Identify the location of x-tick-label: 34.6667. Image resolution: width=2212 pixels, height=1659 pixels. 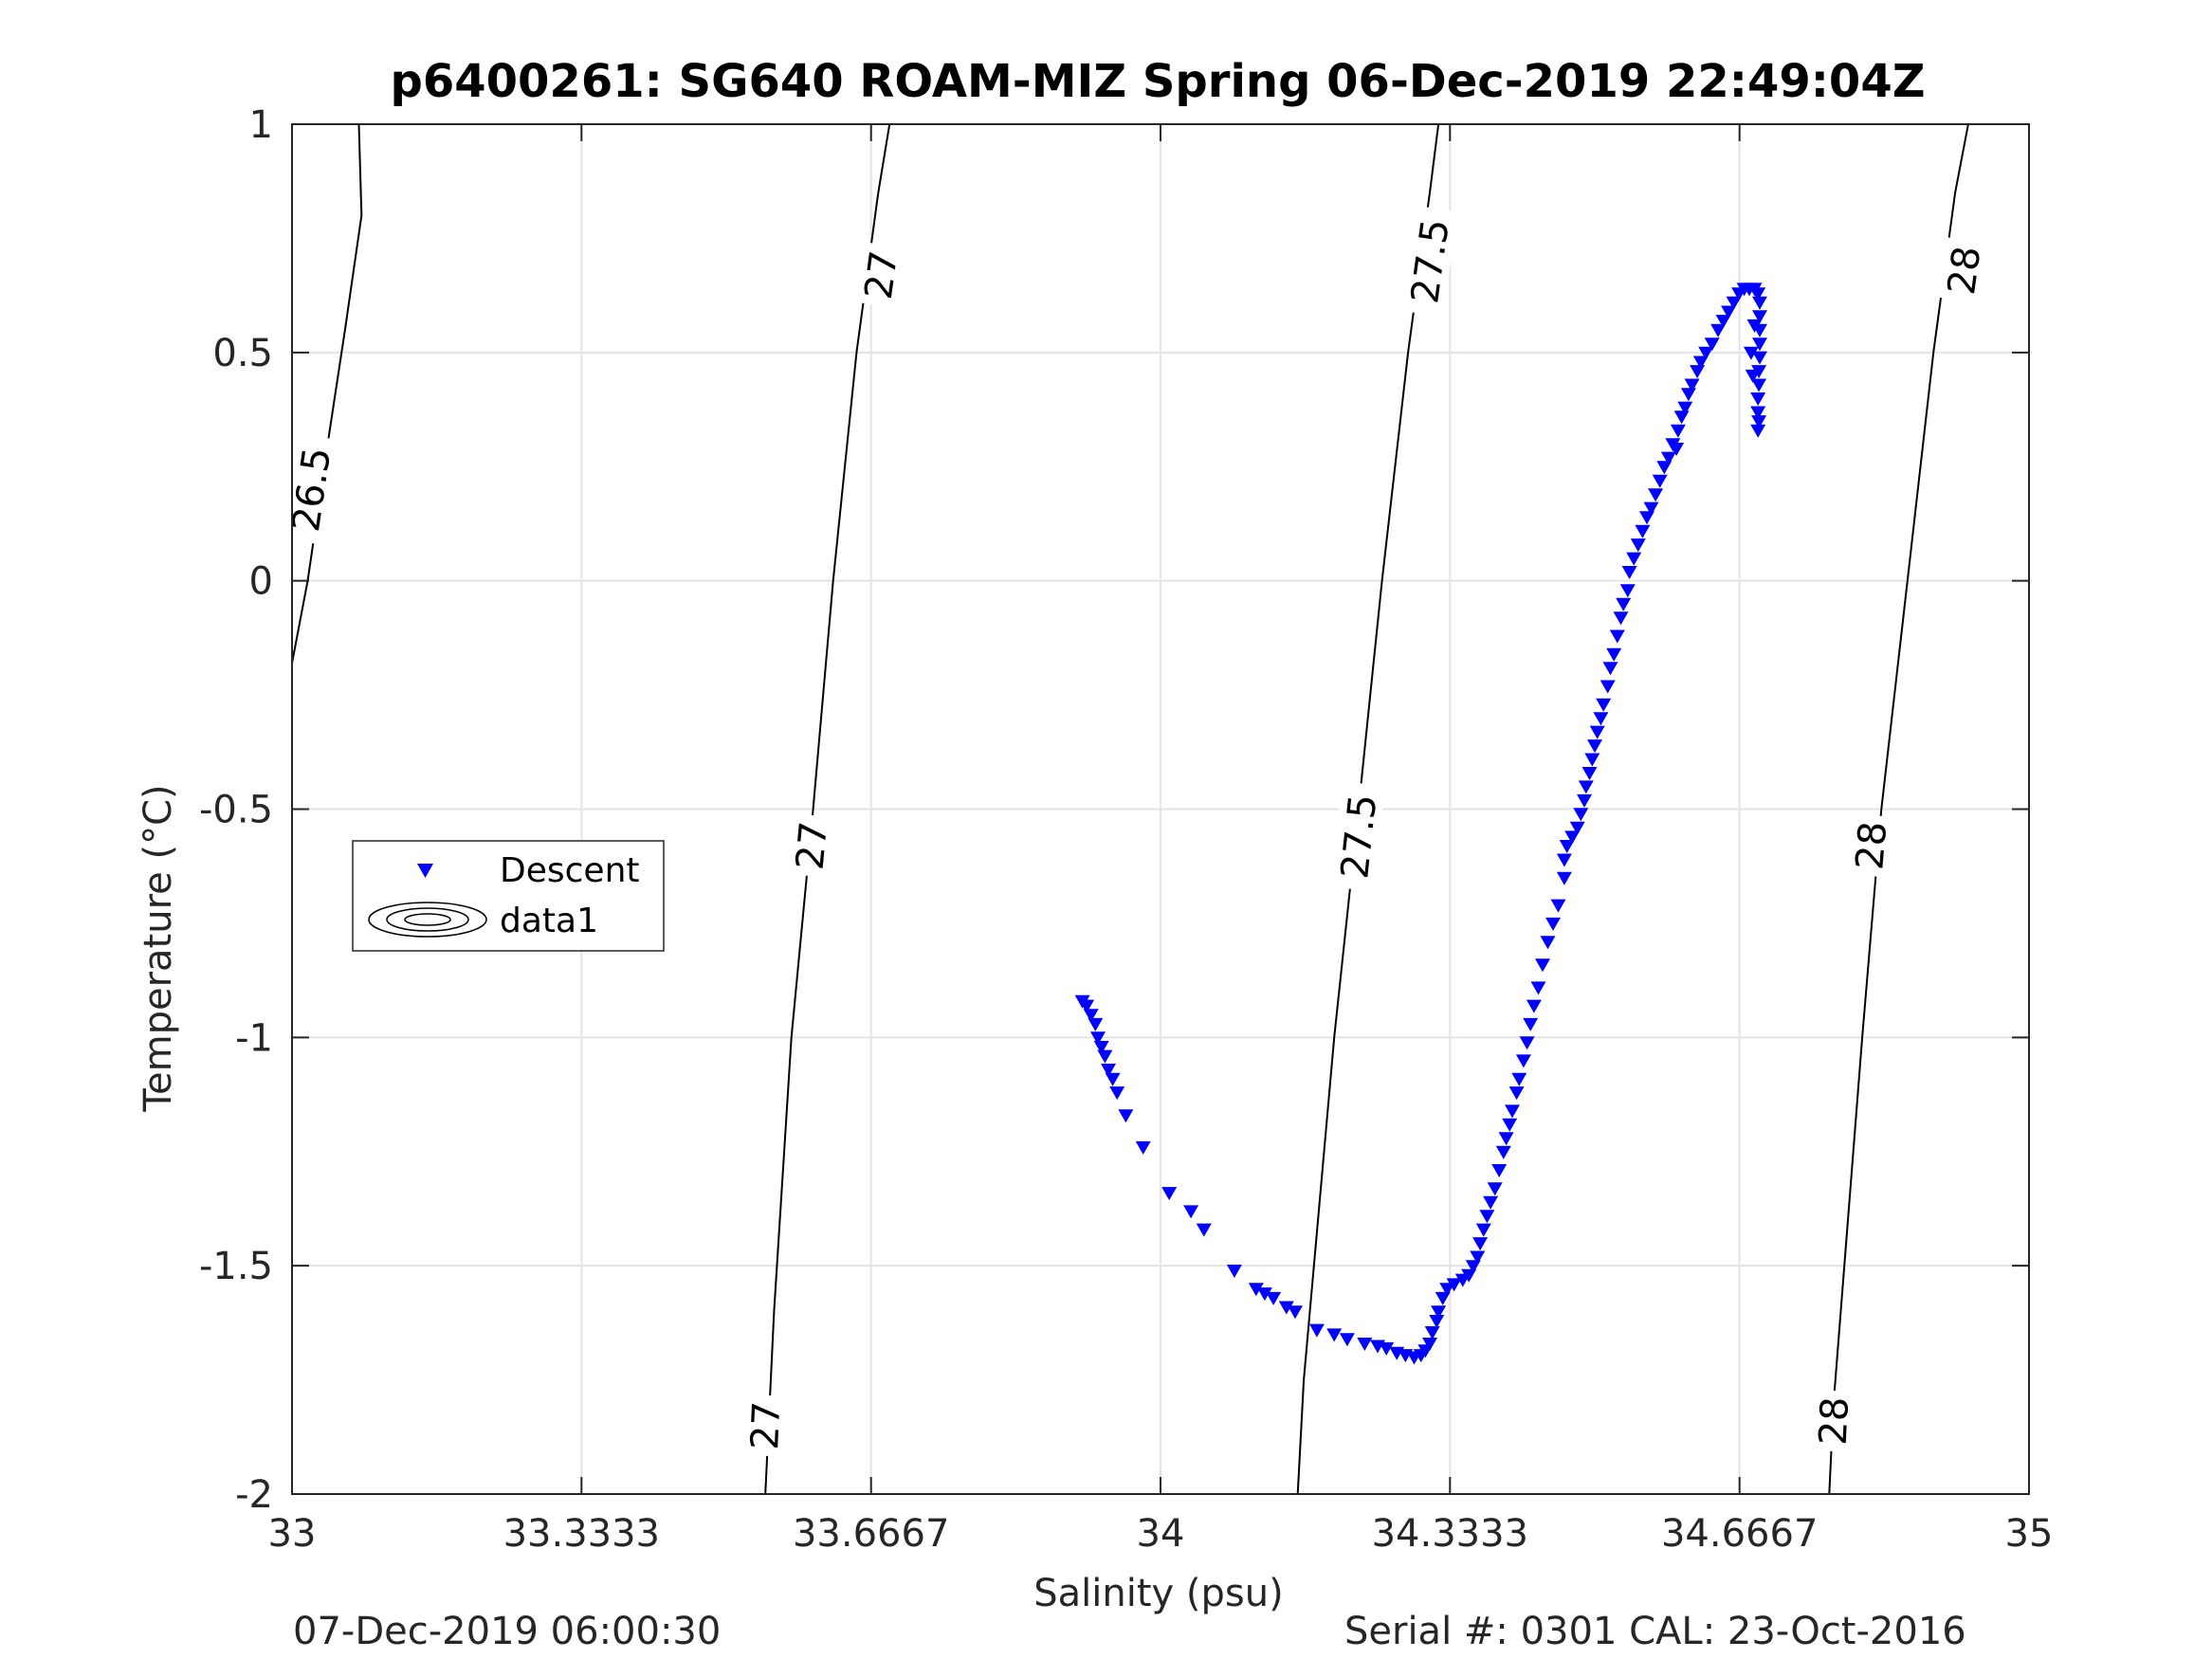
(1739, 1534).